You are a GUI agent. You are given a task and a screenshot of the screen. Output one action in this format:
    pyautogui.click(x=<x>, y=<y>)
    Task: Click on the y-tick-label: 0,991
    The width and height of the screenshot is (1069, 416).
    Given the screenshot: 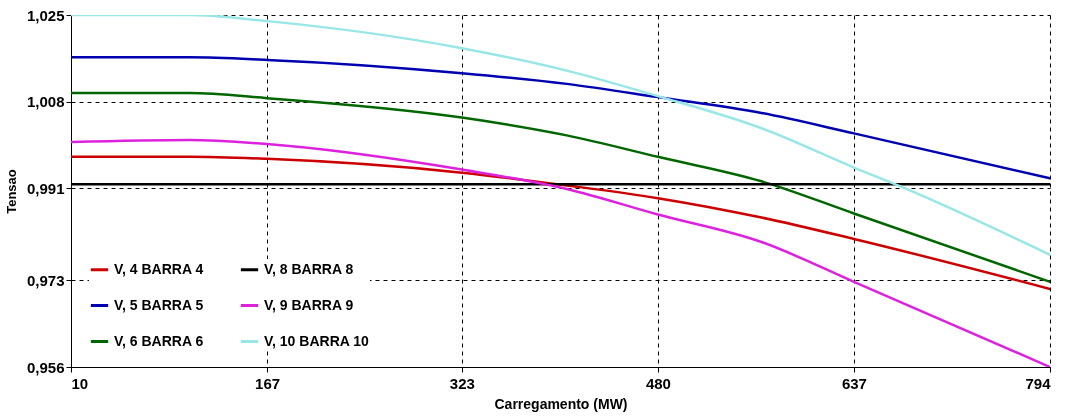 What is the action you would take?
    pyautogui.click(x=45, y=188)
    